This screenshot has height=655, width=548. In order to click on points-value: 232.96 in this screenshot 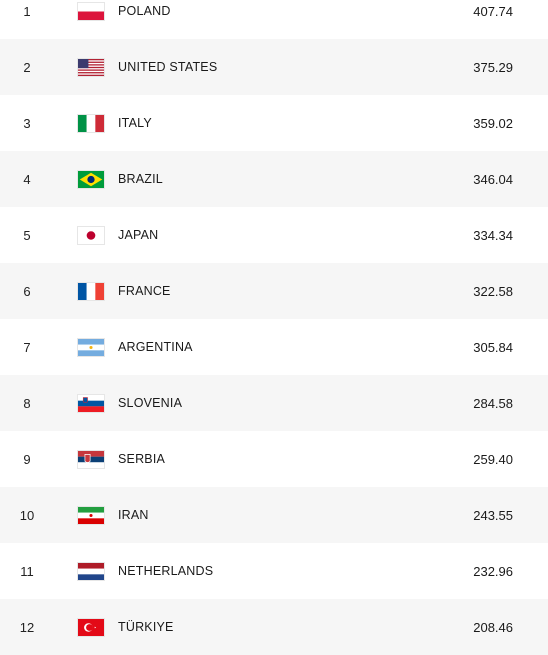, I will do `click(493, 571)`.